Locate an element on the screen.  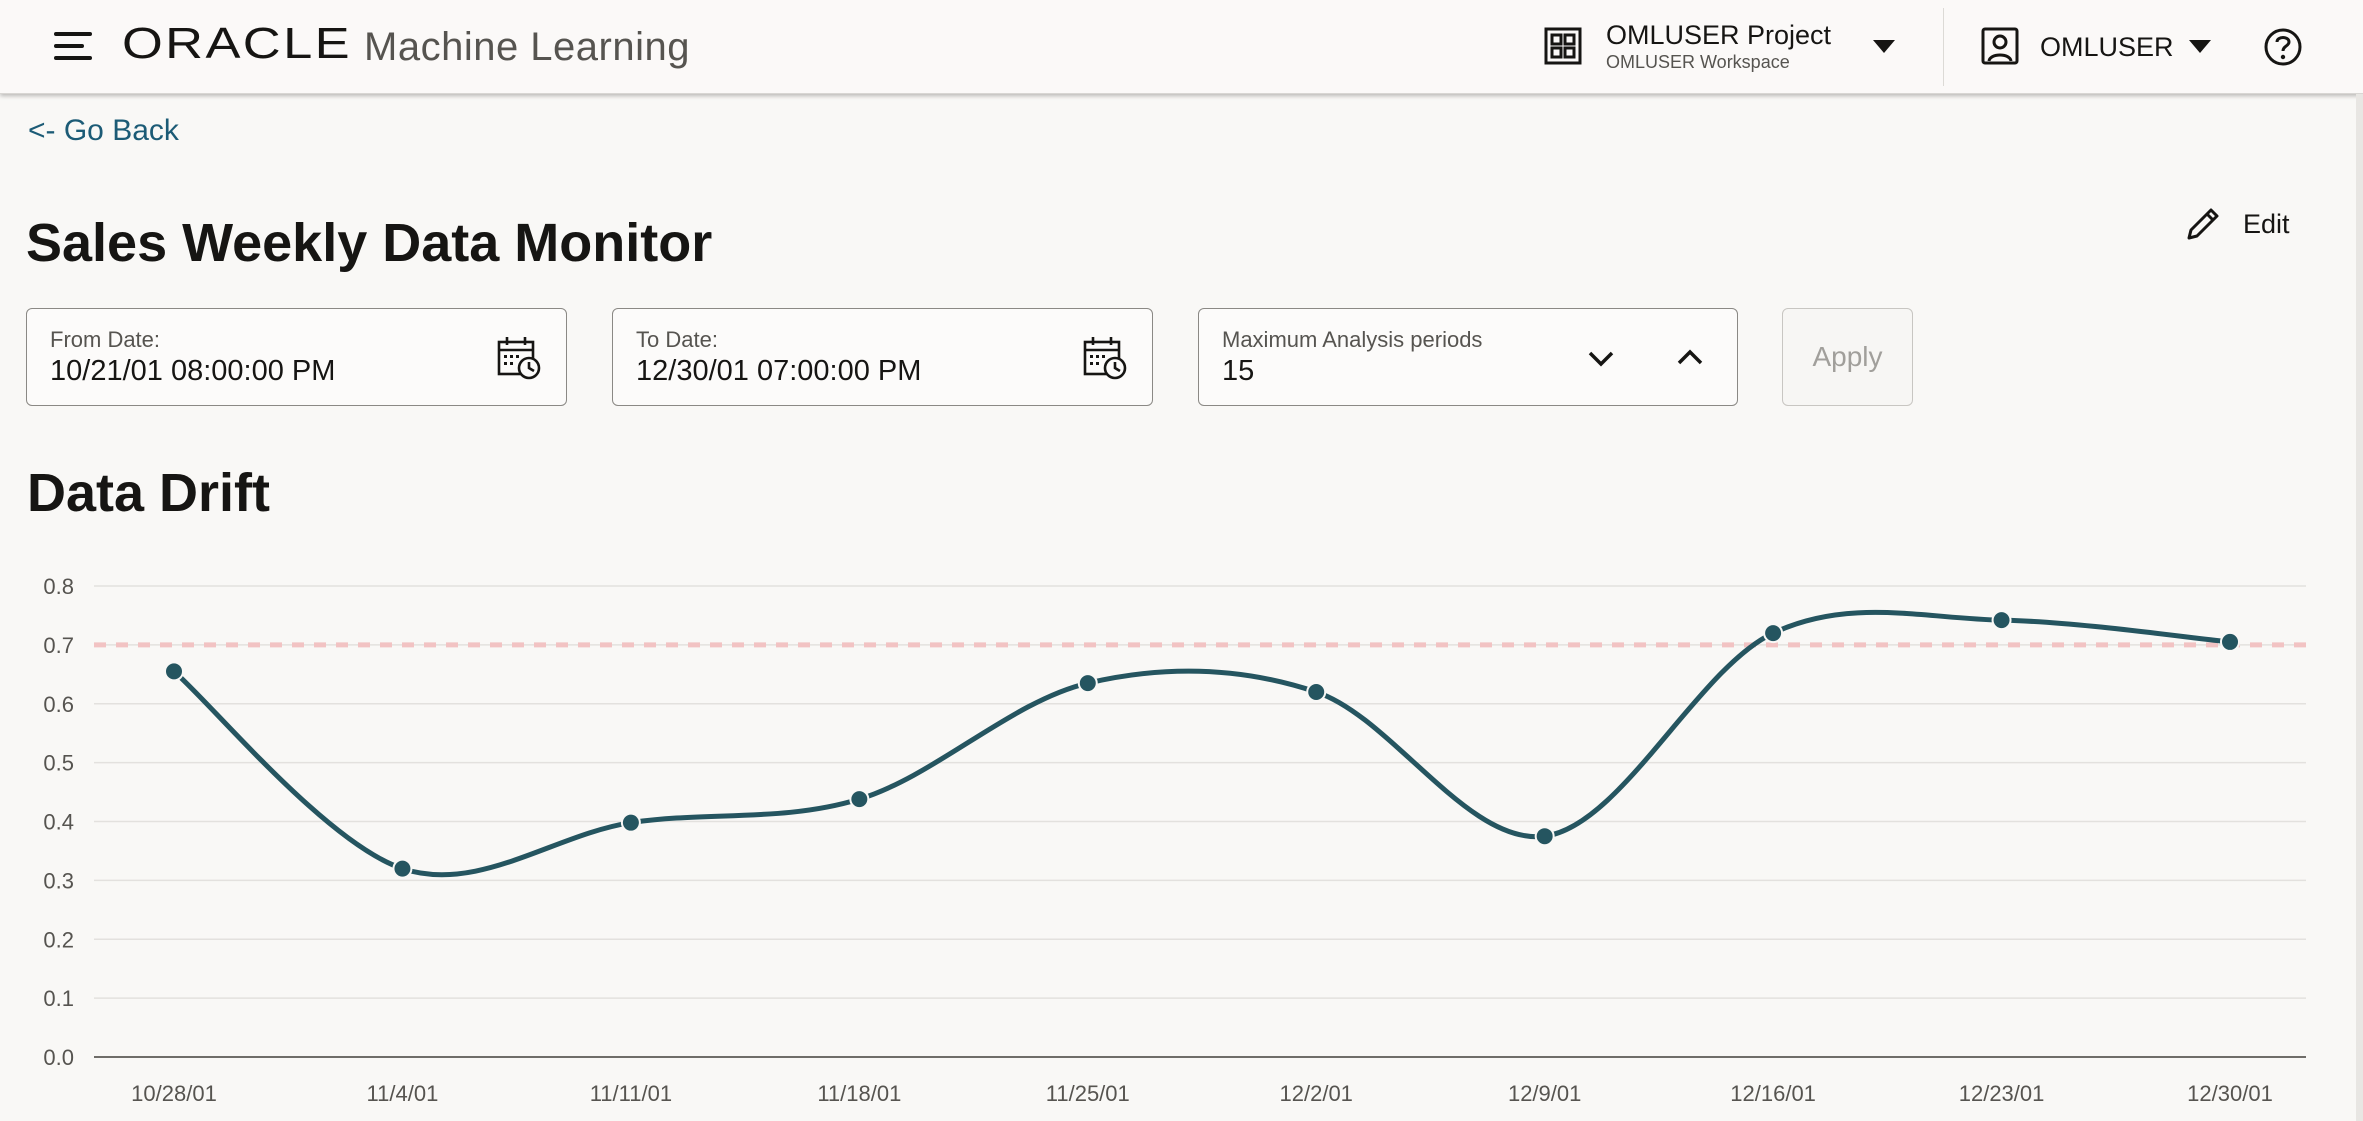
from-date-value: 10/21/01 08:00:00 PM is located at coordinates (193, 371).